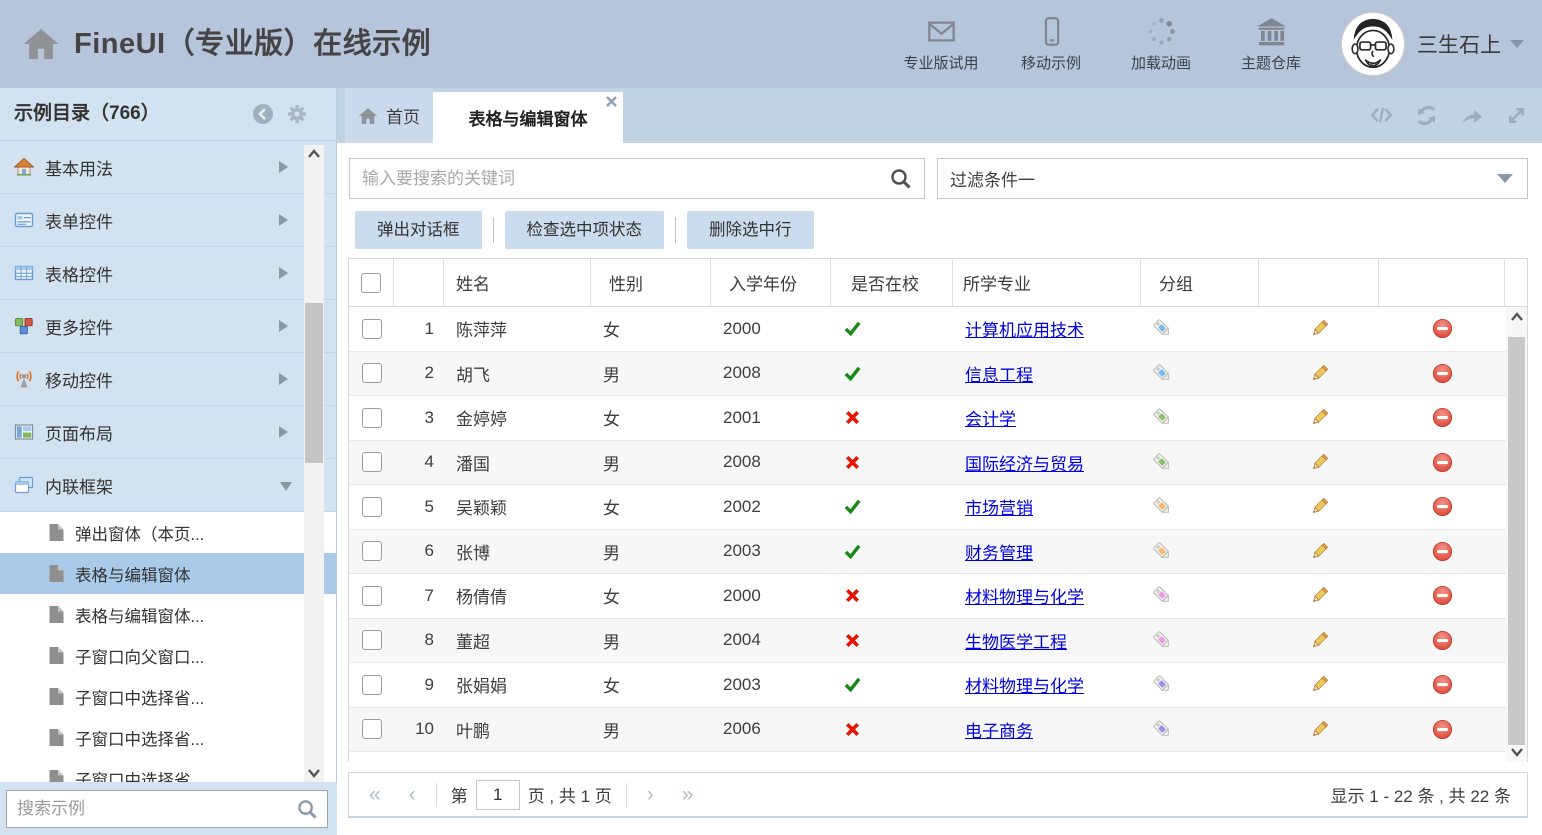  I want to click on nav-trial: 专业版试用, so click(941, 44).